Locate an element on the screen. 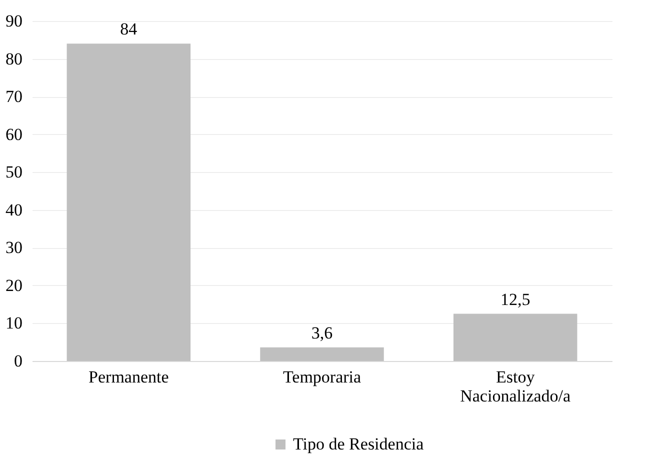 The image size is (649, 475). x-tick-label: Permanente is located at coordinates (128, 377).